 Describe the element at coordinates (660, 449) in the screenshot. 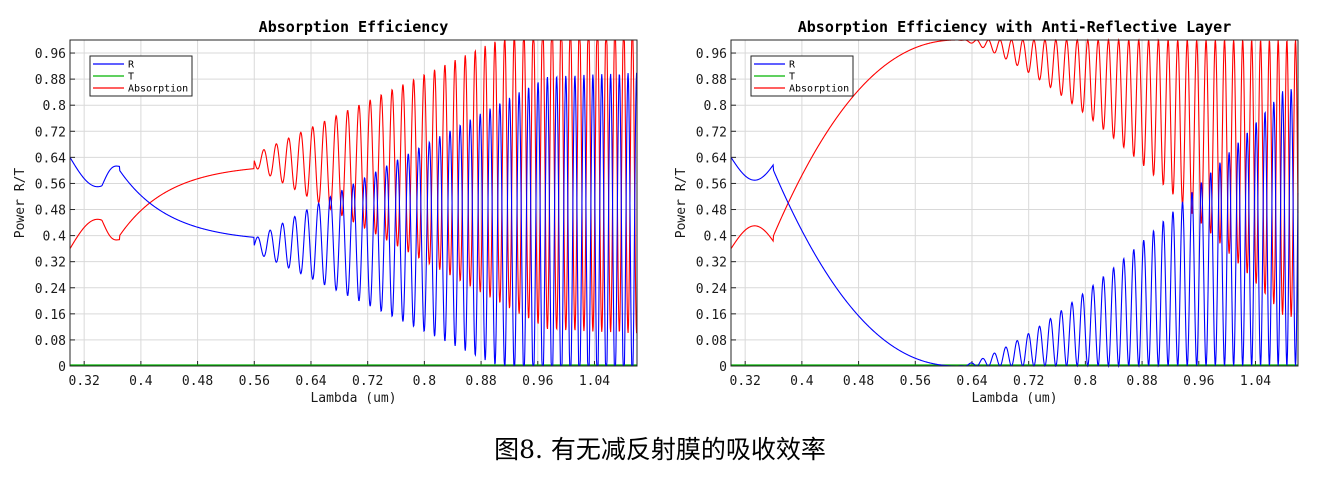

I see `figure-caption: 图8. 有无减反射膜的吸收效率` at that location.